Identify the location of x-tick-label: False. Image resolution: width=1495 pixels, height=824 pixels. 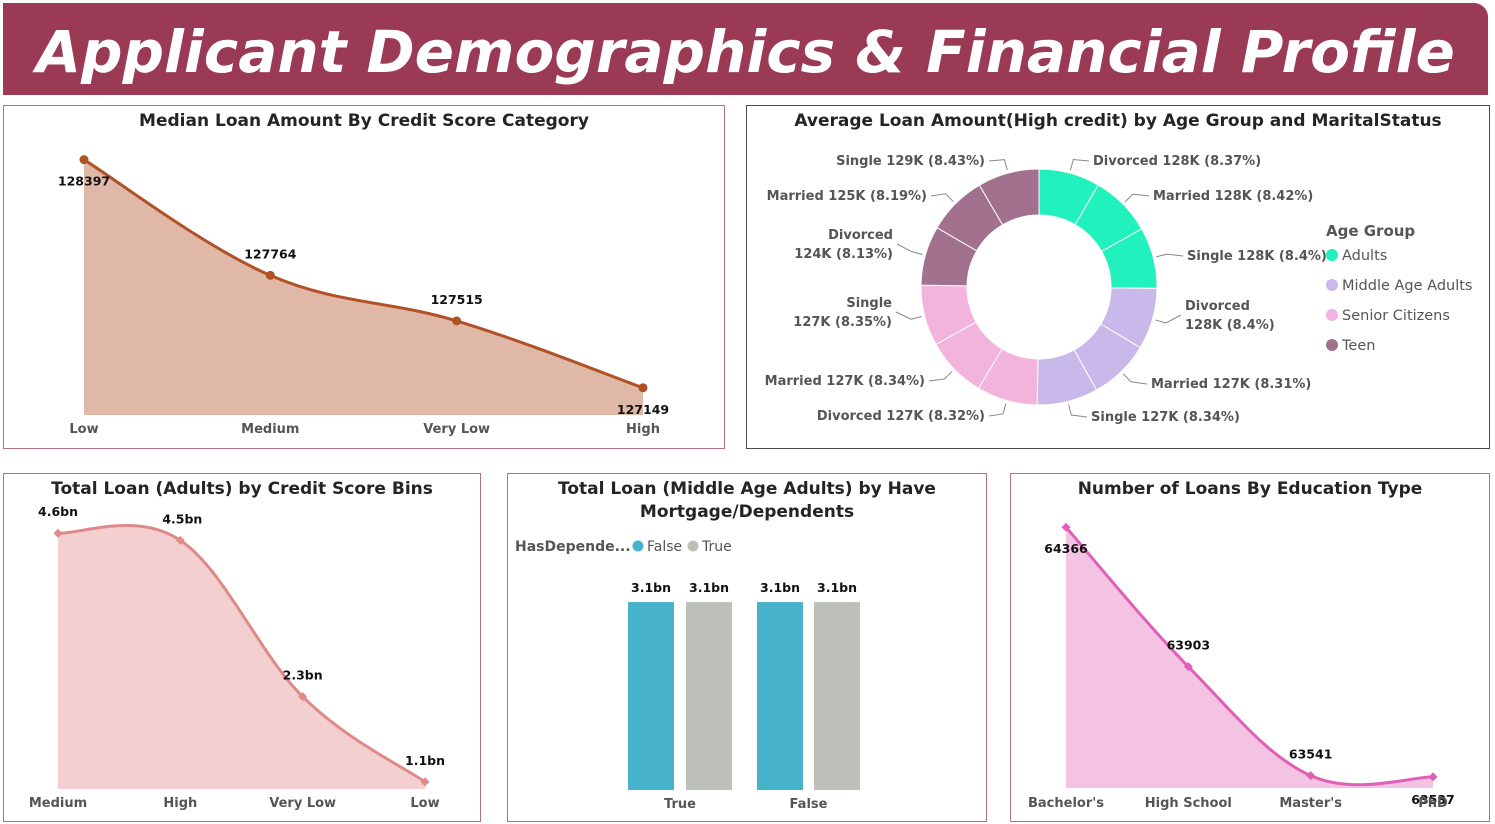
(809, 804).